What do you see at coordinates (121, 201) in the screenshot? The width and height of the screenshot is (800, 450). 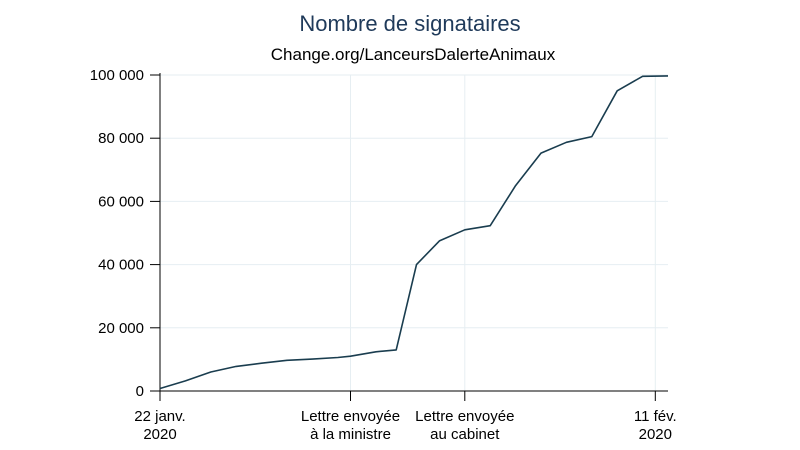 I see `y-tick-label: 60 000` at bounding box center [121, 201].